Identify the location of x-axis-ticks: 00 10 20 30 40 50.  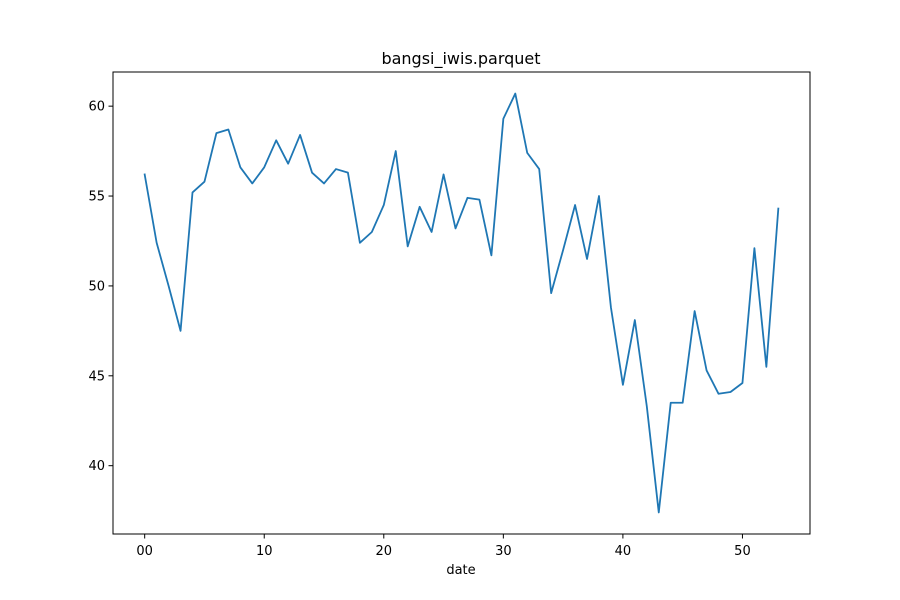
(443, 546).